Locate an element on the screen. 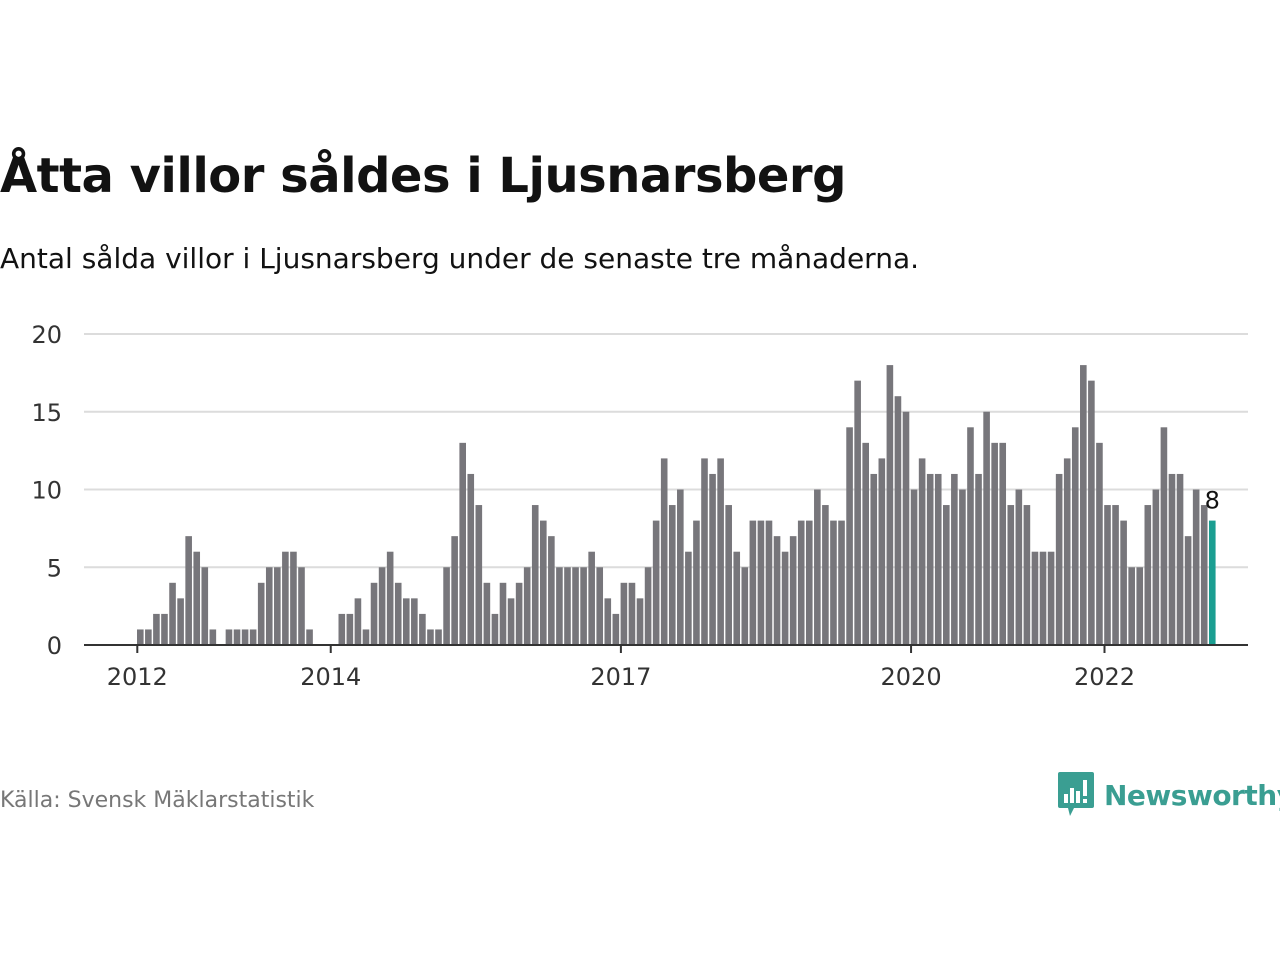 This screenshot has width=1280, height=960. y-tick-label: 10 is located at coordinates (46, 491).